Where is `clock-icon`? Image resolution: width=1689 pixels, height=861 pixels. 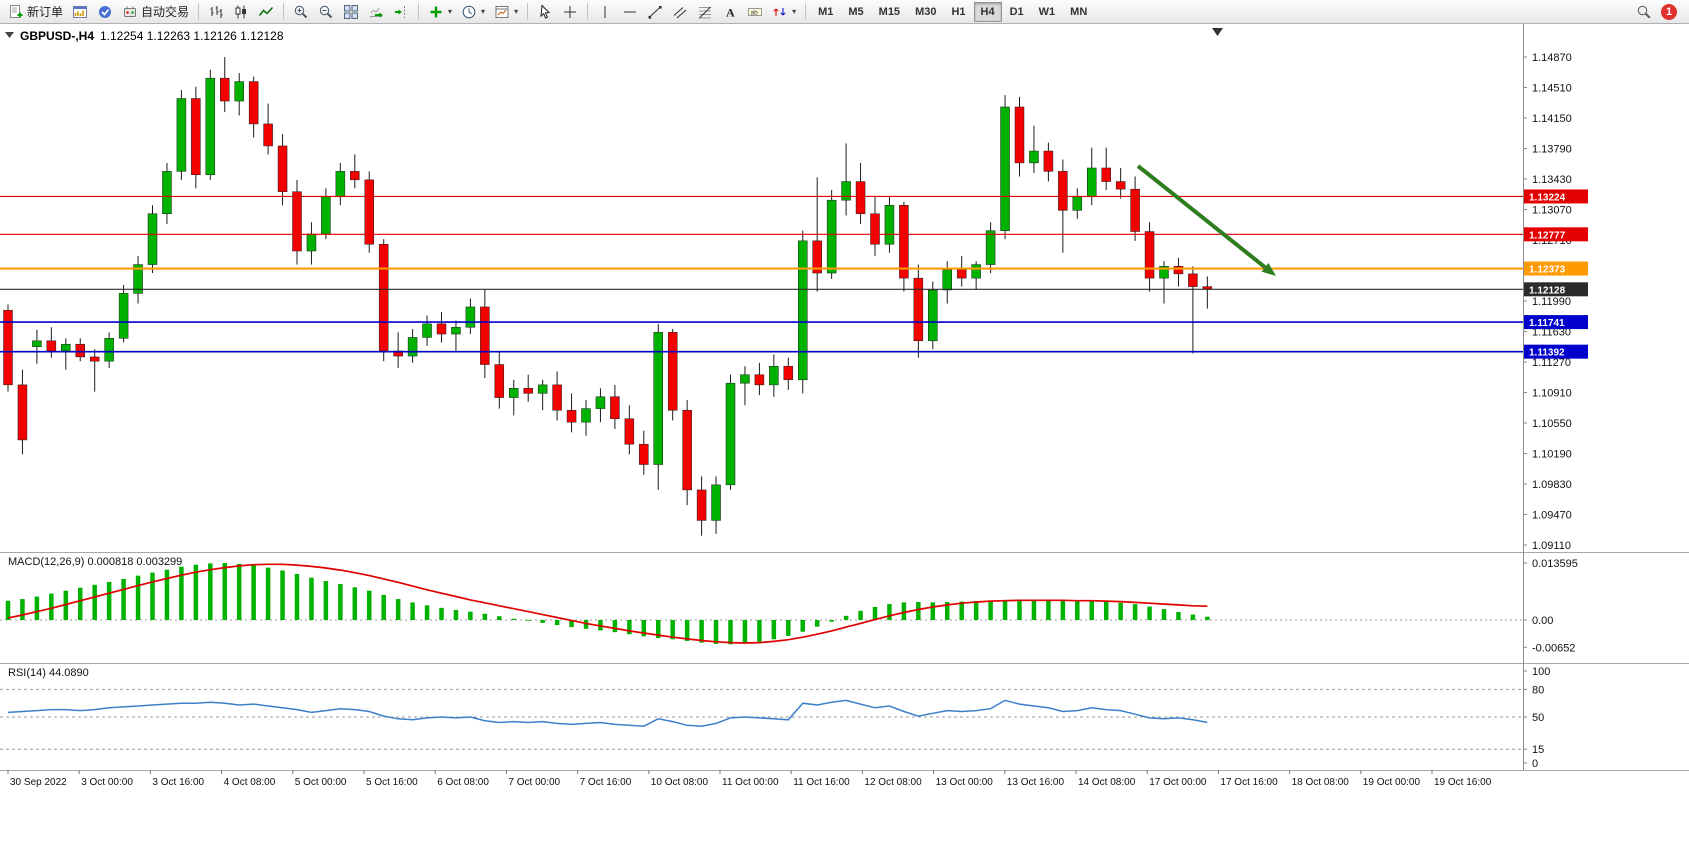 clock-icon is located at coordinates (469, 11).